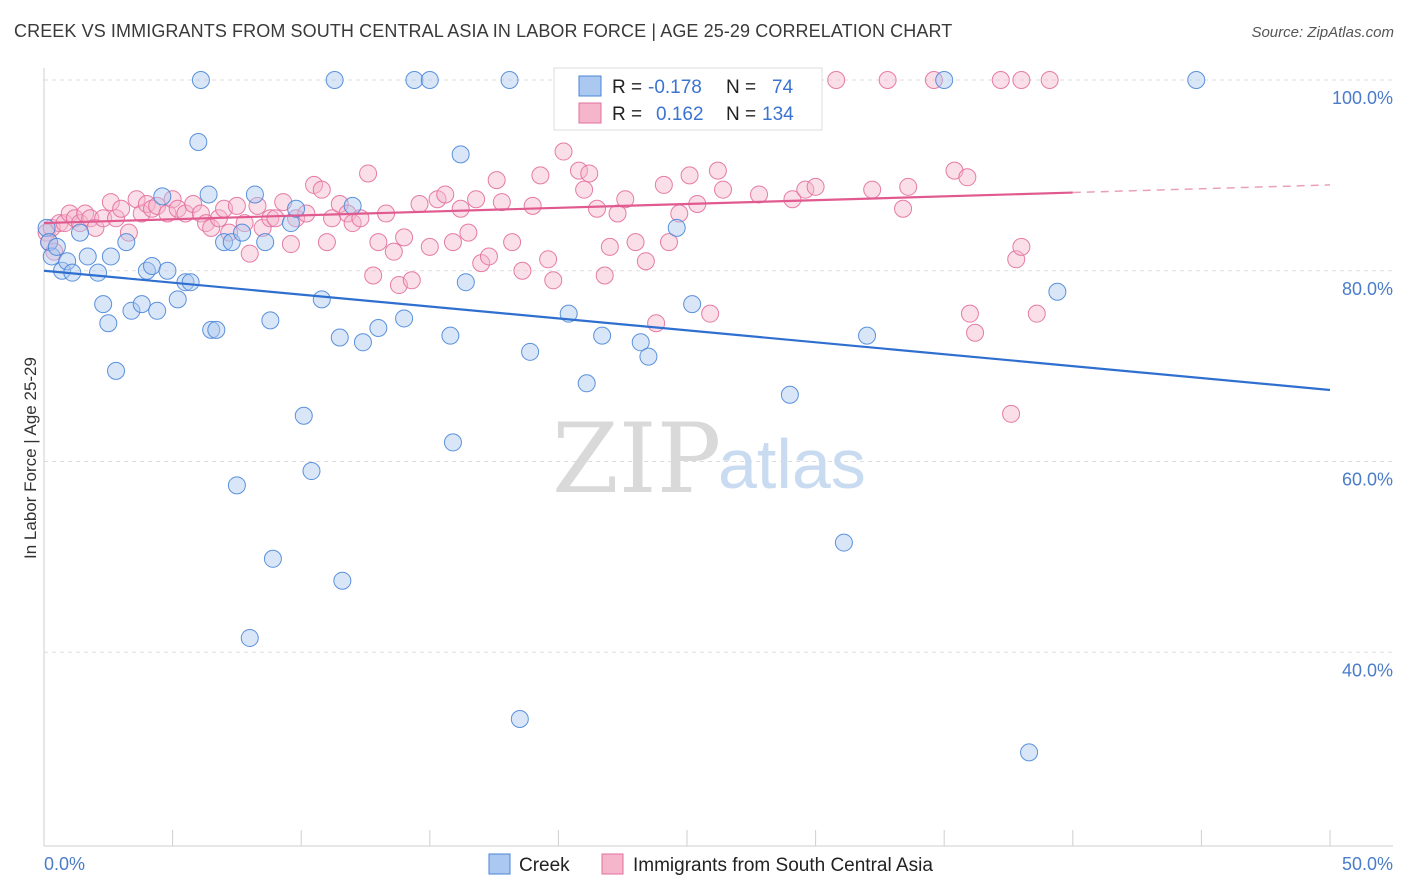 This screenshot has height=892, width=1406. Describe the element at coordinates (30, 458) in the screenshot. I see `y-axis-label: In Labor Force | Age 25-29` at that location.